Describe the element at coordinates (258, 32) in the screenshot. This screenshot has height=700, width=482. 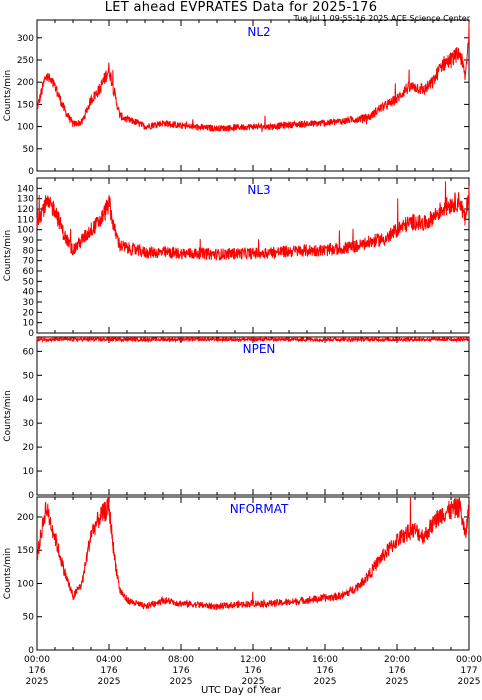
I see `panel-label: NL2` at that location.